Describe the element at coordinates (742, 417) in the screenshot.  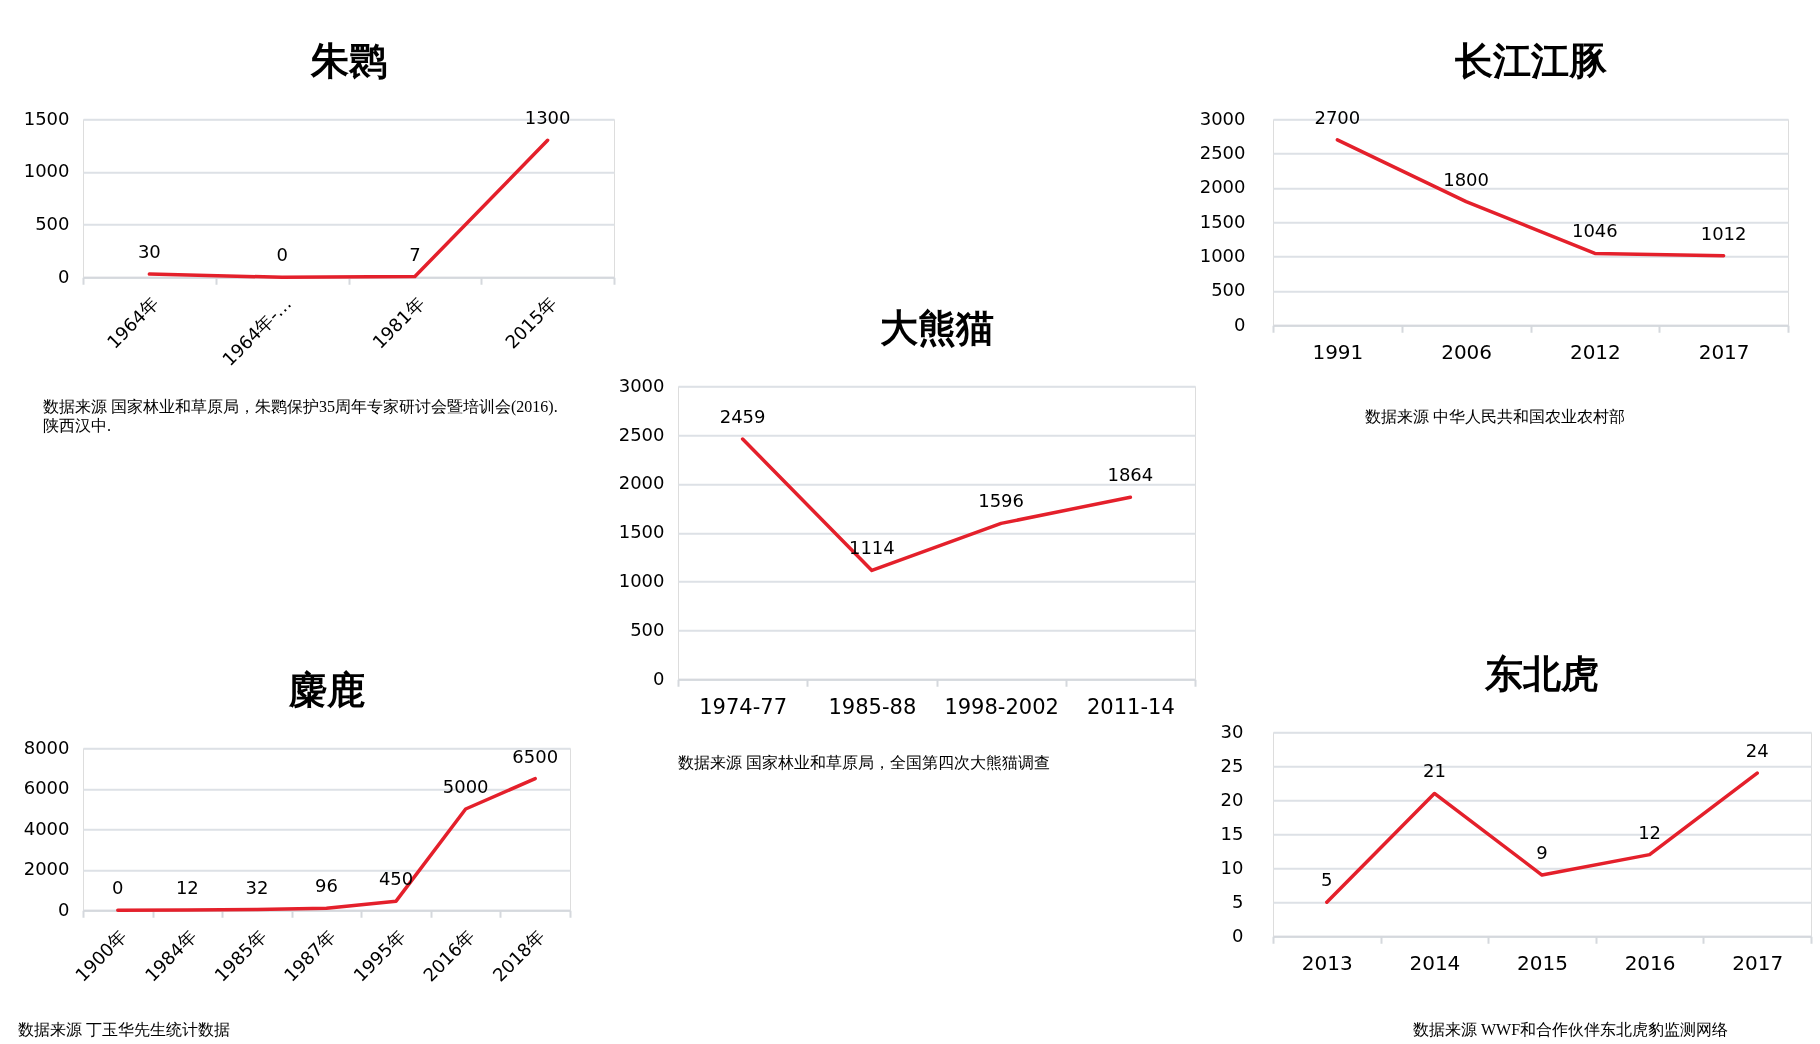
I see `data-label: 2459` at that location.